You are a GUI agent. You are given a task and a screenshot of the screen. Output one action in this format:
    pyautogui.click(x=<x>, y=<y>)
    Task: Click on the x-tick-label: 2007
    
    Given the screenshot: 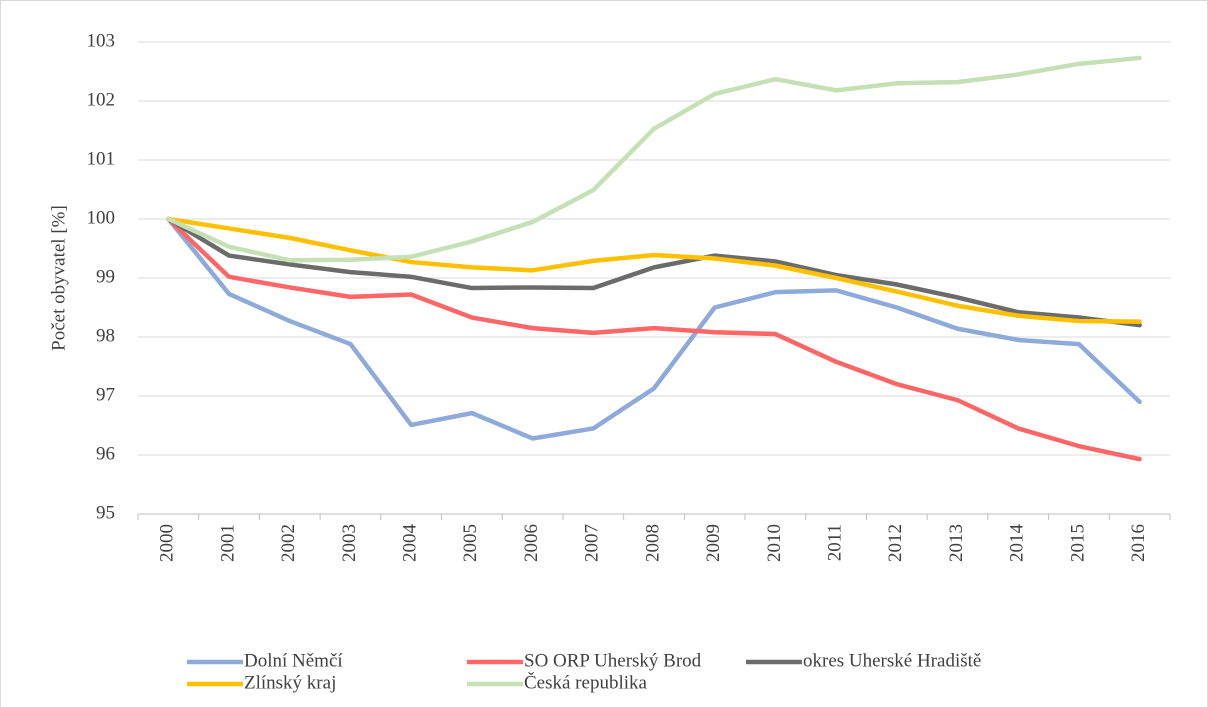 What is the action you would take?
    pyautogui.click(x=592, y=543)
    